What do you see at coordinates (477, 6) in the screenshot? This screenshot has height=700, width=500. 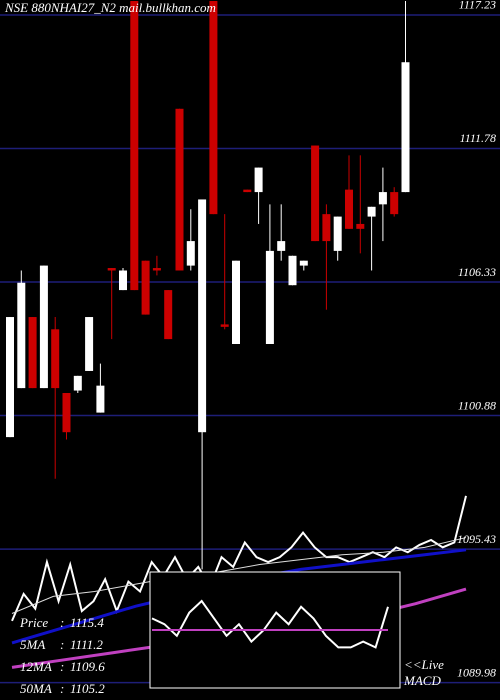 I see `y-tick-label: 1117.23` at bounding box center [477, 6].